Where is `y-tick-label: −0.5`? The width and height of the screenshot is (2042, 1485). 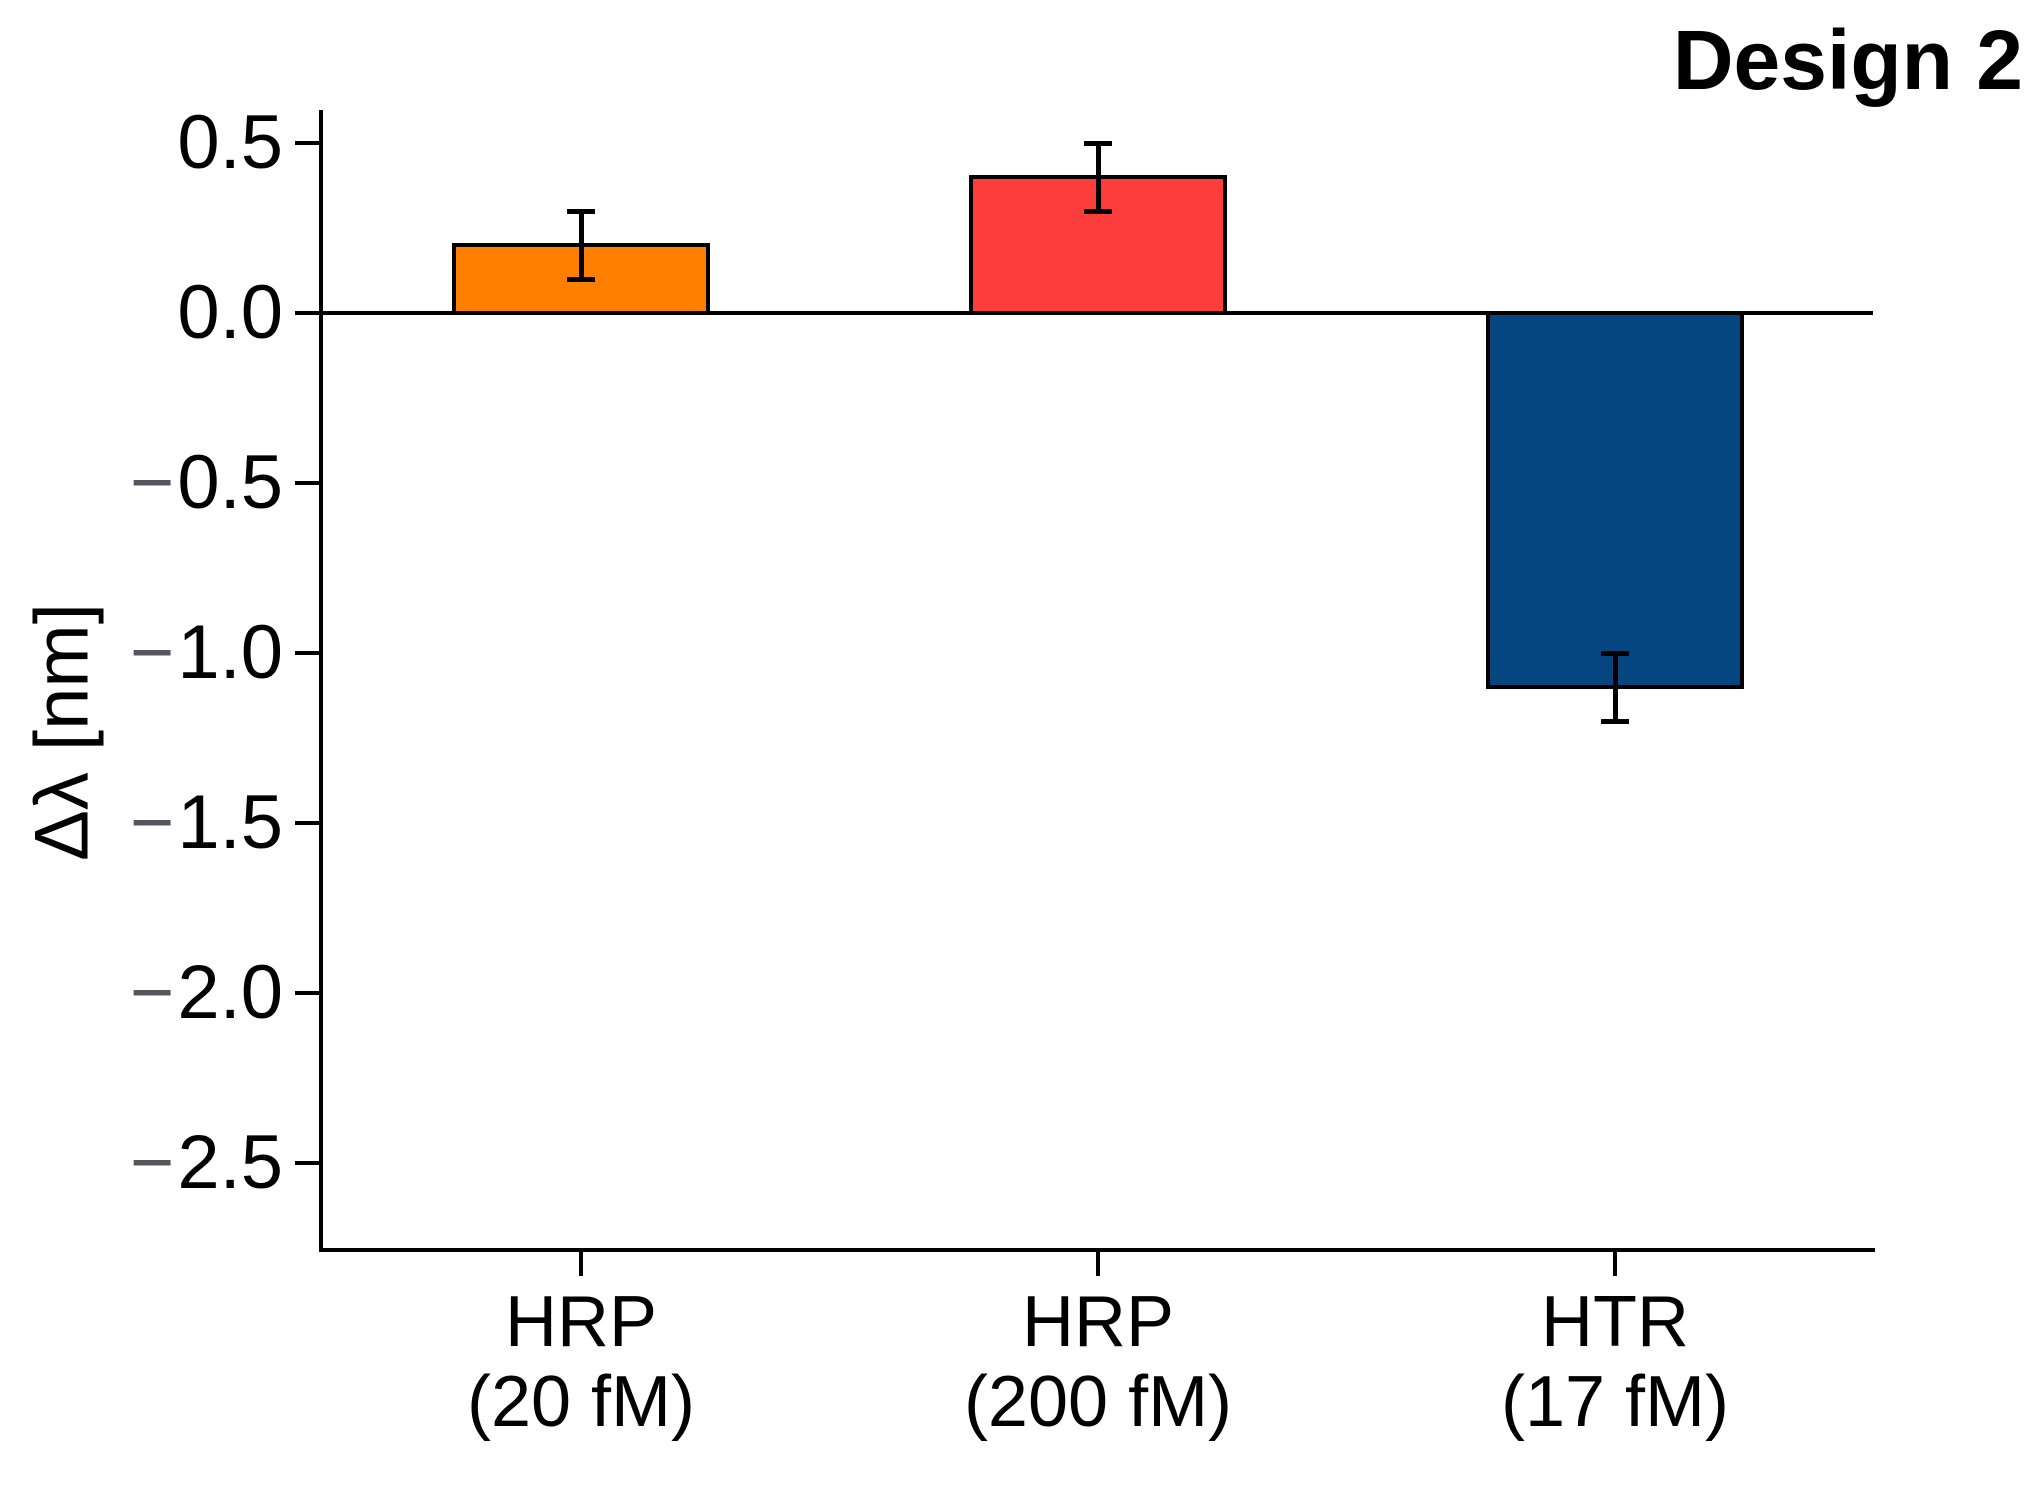
y-tick-label: −0.5 is located at coordinates (141, 483).